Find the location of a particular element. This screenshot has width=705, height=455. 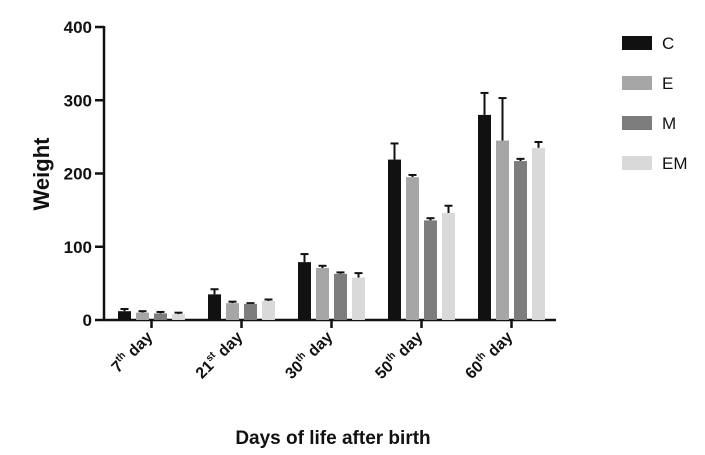

x-category-label: 50th day is located at coordinates (398, 354).